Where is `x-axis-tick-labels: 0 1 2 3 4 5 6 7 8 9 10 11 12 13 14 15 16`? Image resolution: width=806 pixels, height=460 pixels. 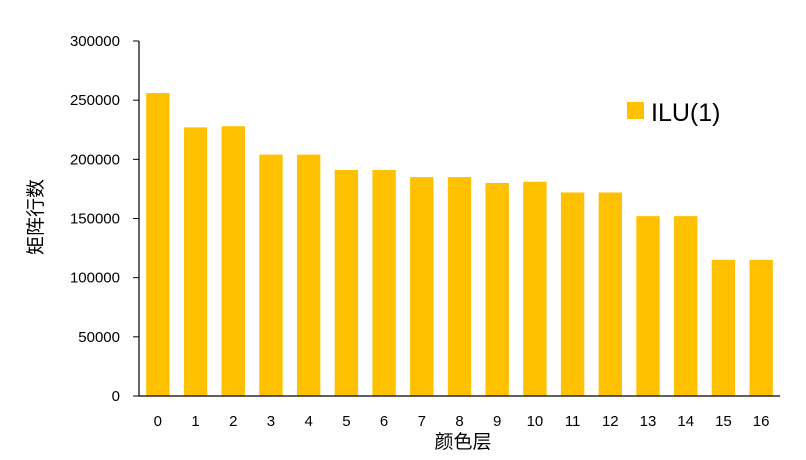
x-axis-tick-labels: 0 1 2 3 4 5 6 7 8 9 10 11 12 13 14 15 16 is located at coordinates (462, 421).